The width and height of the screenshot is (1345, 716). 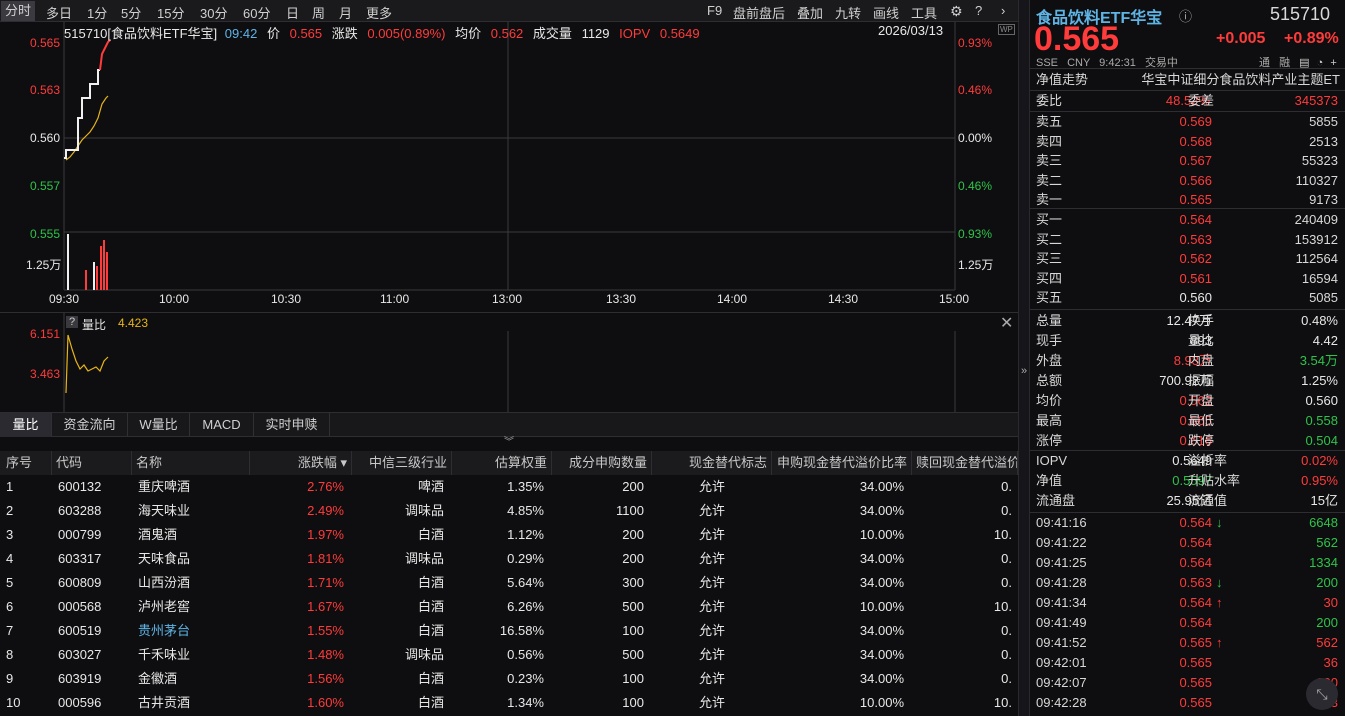 I want to click on table-row: 10 000596 古井贡酒 1.60% 白酒 1.34% 100 允许 10.00% 10., so click(x=509, y=703).